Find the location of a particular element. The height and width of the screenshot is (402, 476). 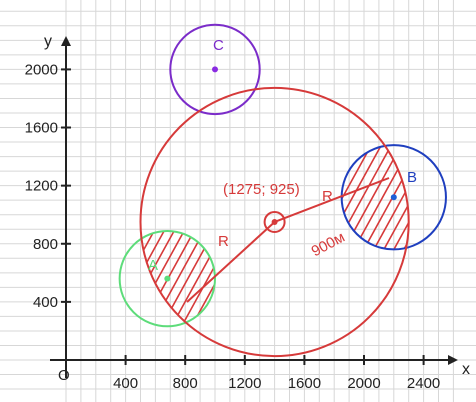

radius-line-right is located at coordinates (332, 200).